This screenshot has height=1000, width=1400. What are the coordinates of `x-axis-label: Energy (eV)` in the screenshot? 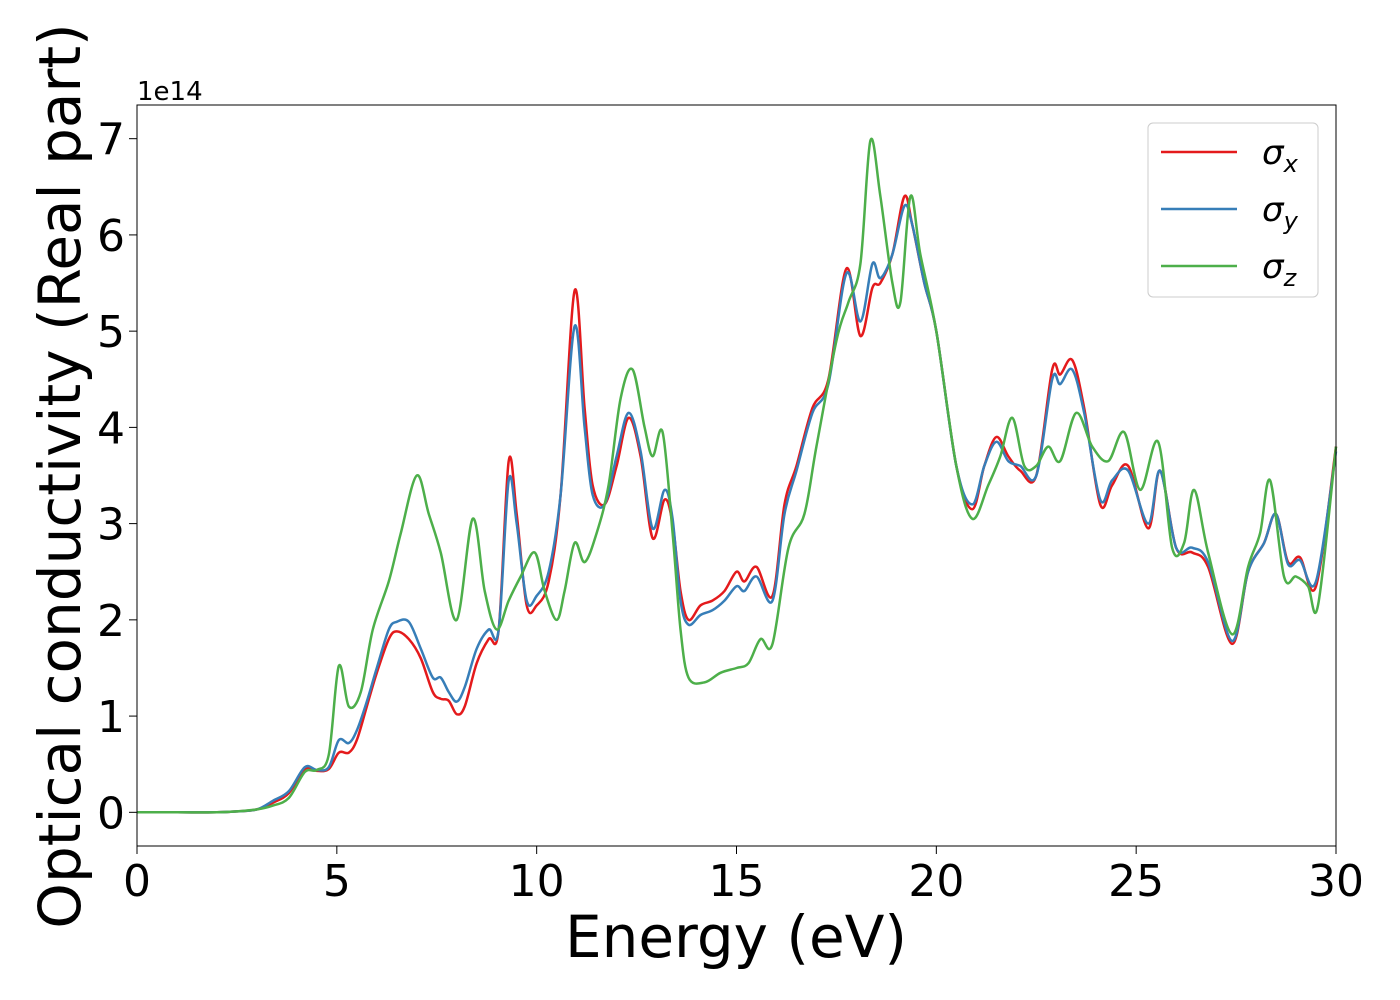 It's located at (736, 937).